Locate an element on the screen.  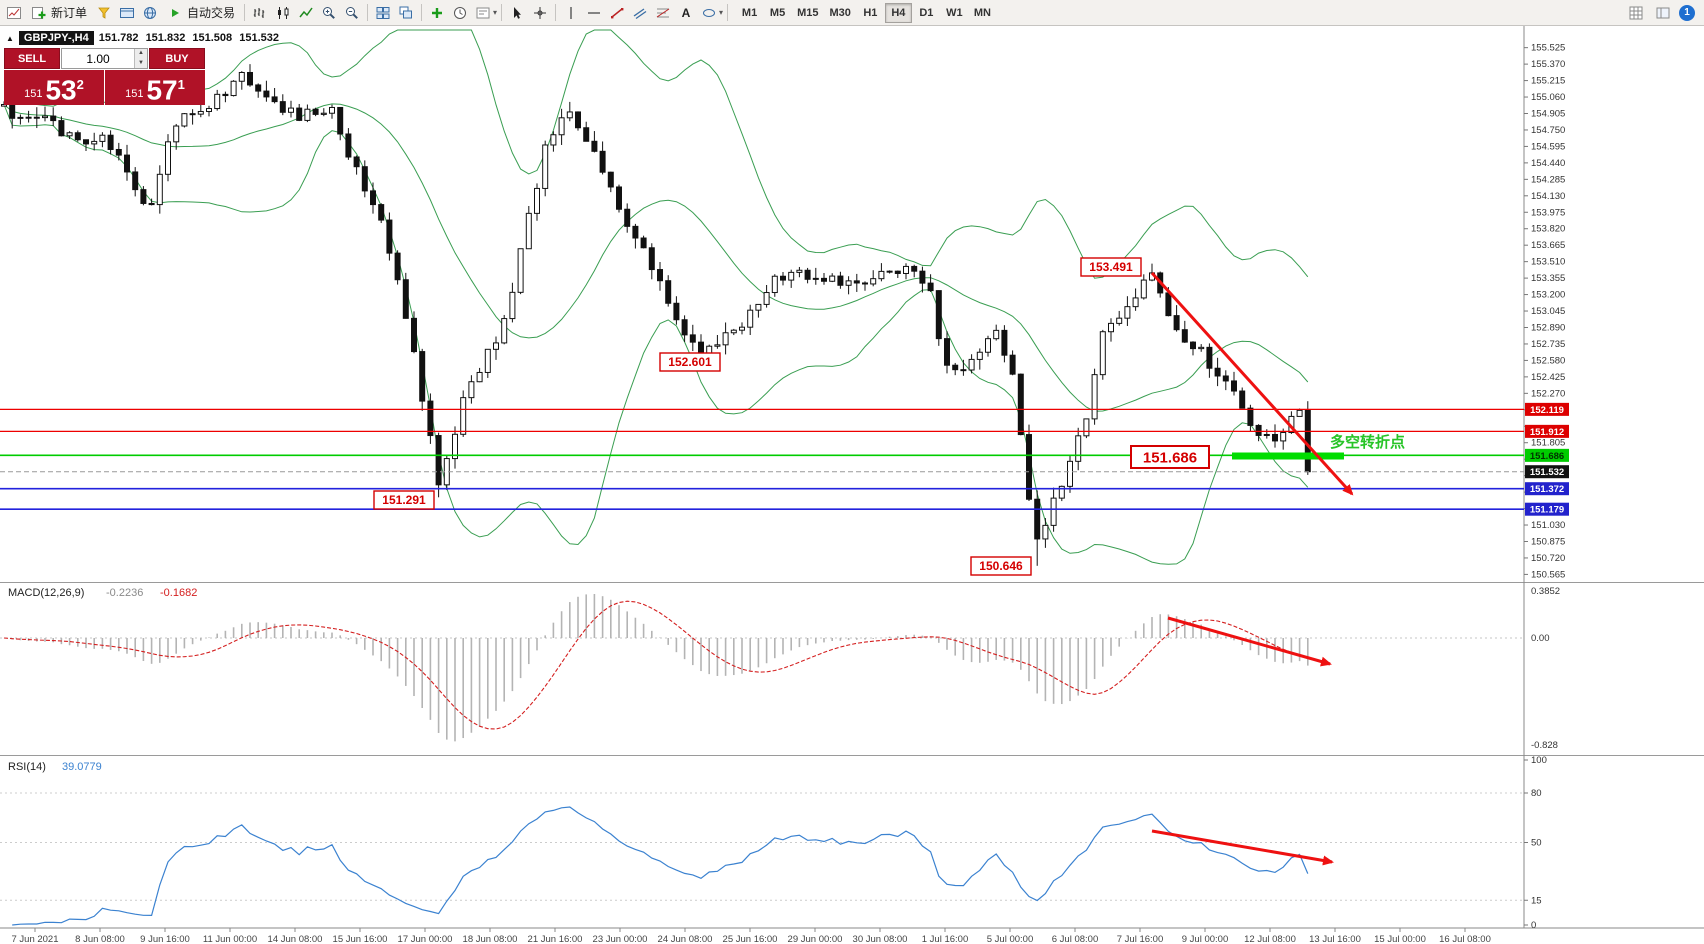
svg-text: 13 Jul 16:00 is located at coordinates (1335, 939).